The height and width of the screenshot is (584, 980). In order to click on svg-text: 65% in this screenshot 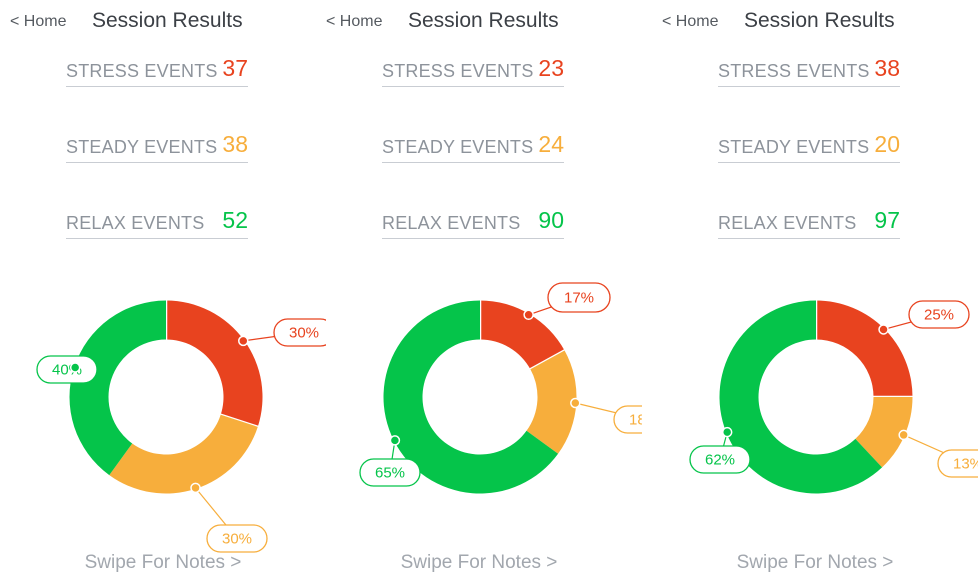, I will do `click(390, 473)`.